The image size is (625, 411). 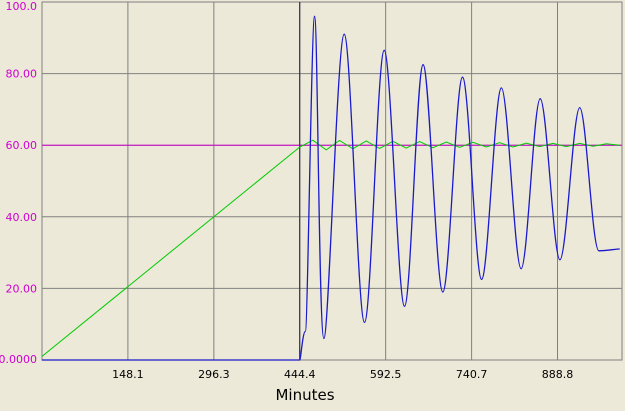 I want to click on x-tick-labels: 148.1 296.3 444.4 592.5 740.7 888.8, so click(x=342, y=374).